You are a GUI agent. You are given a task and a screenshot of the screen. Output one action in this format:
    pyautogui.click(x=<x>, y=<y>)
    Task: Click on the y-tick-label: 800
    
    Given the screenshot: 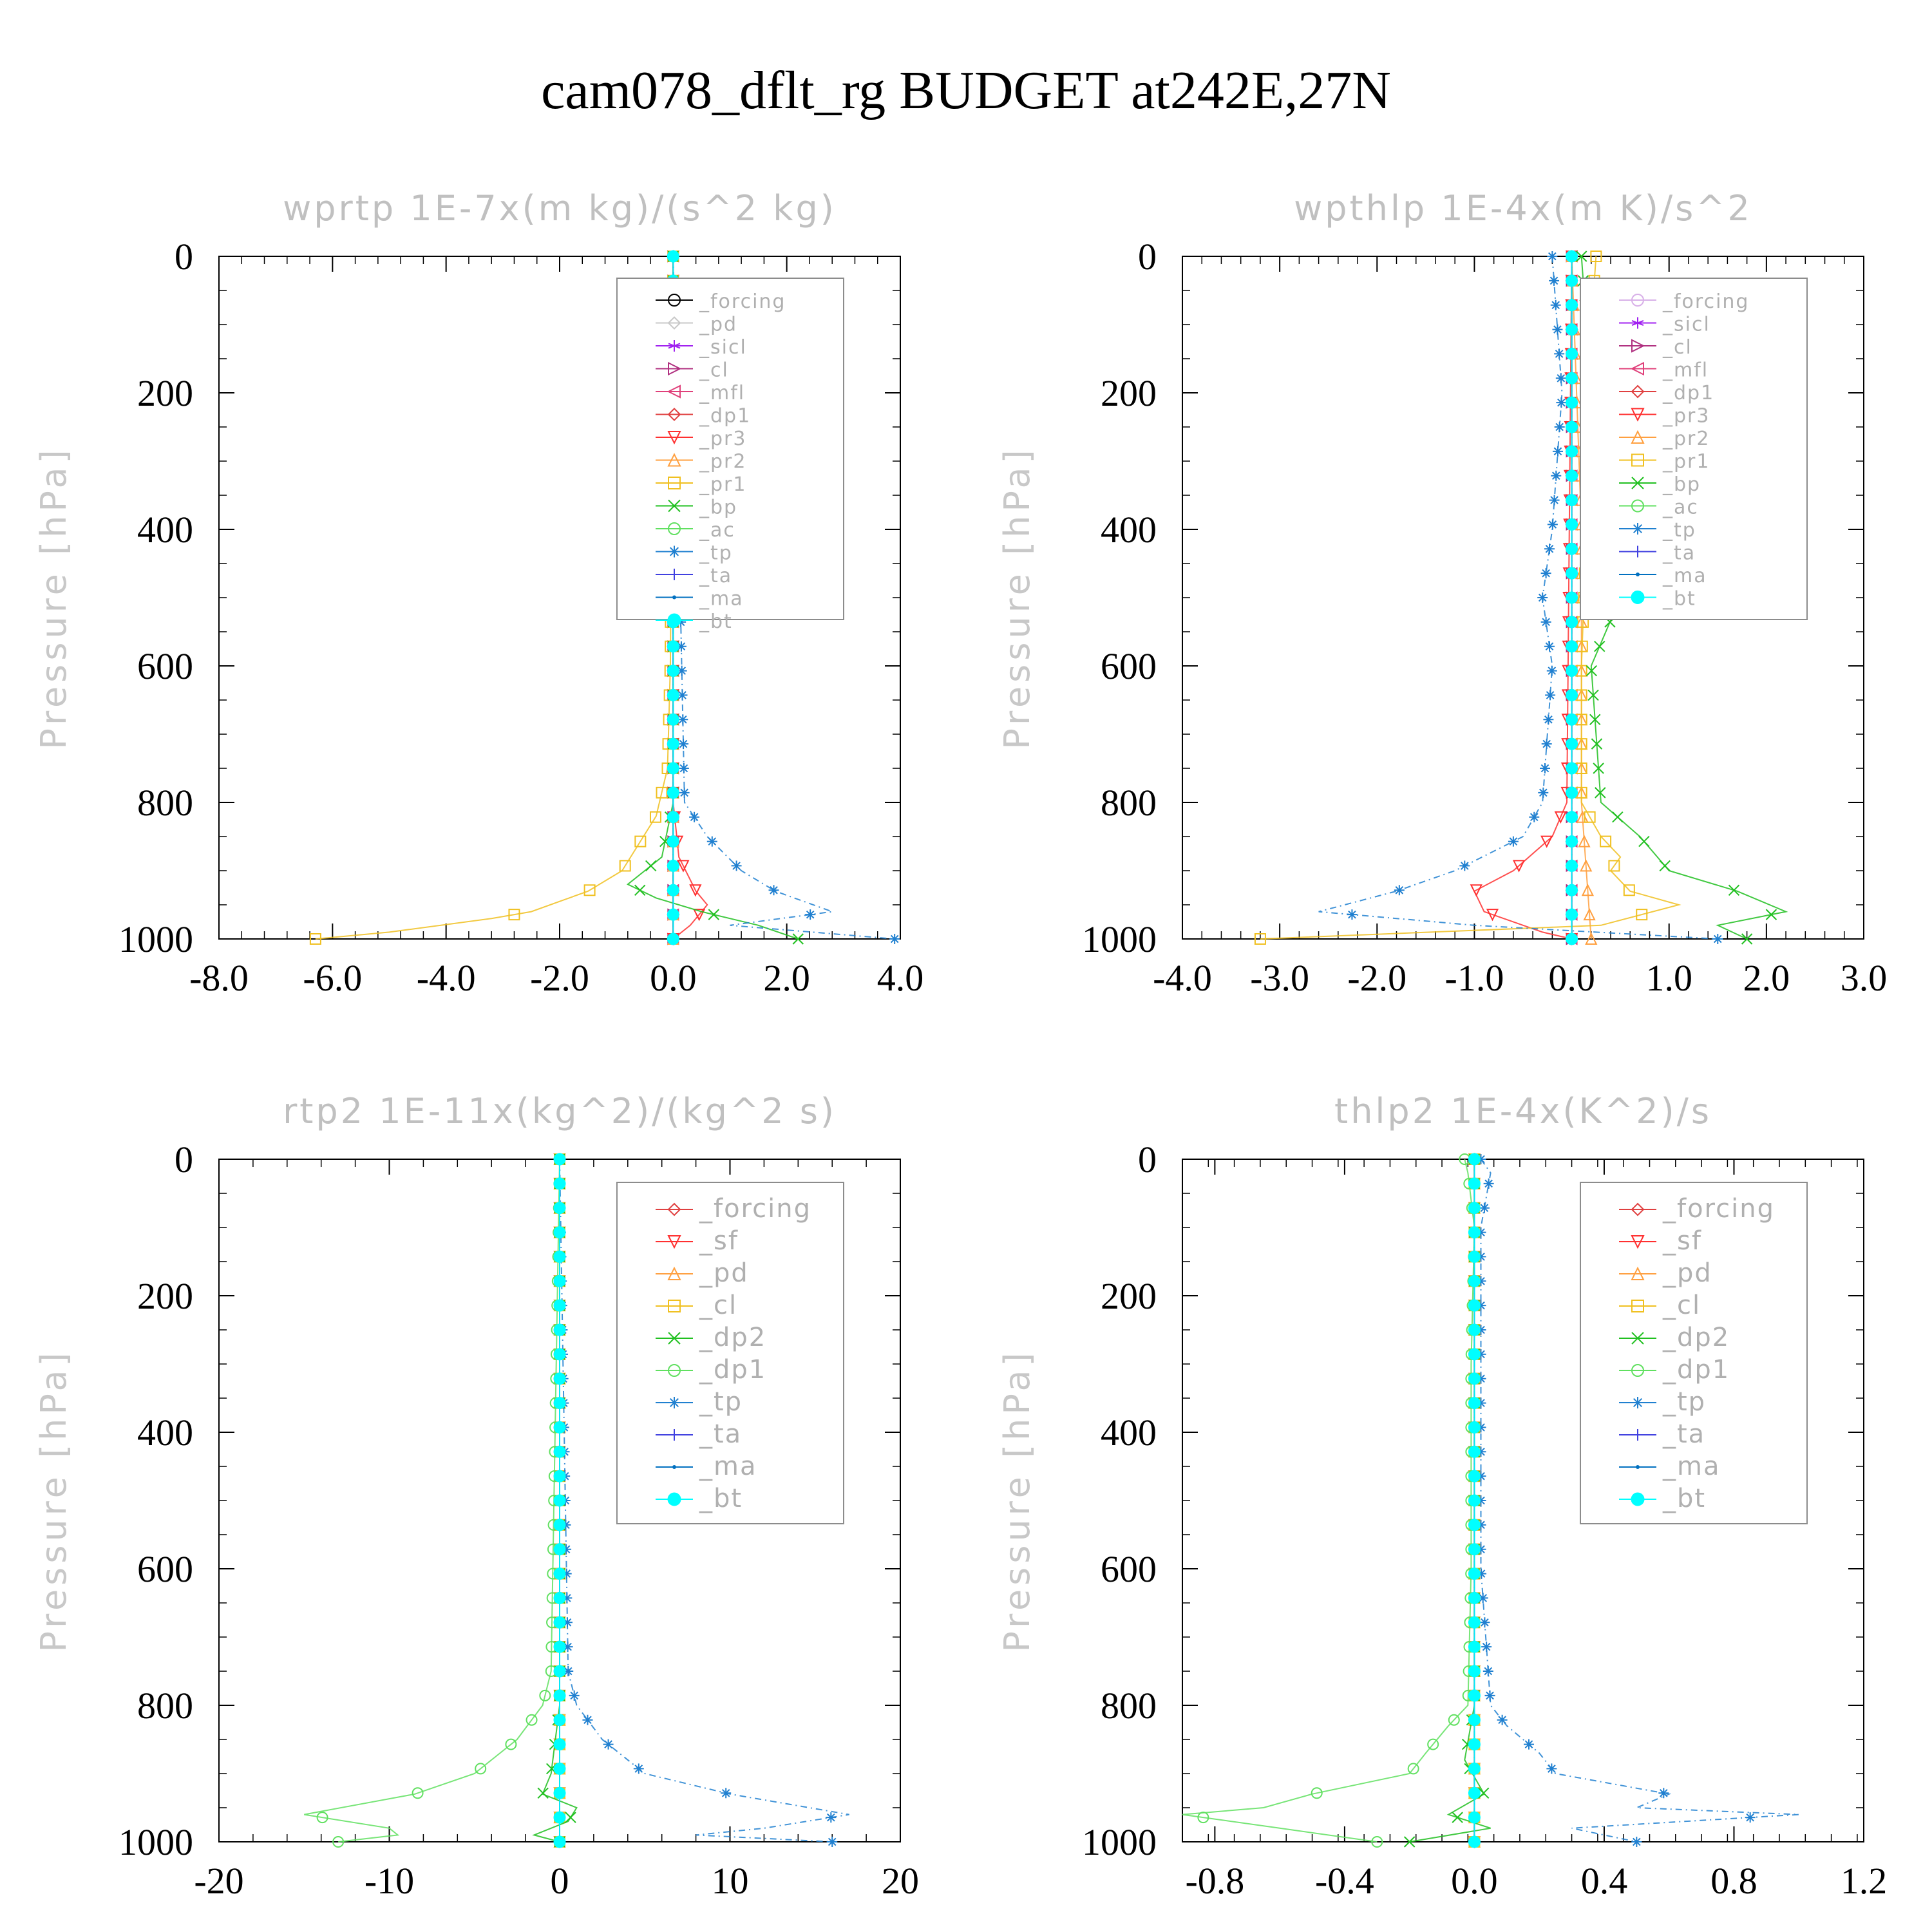 What is the action you would take?
    pyautogui.click(x=165, y=1706)
    